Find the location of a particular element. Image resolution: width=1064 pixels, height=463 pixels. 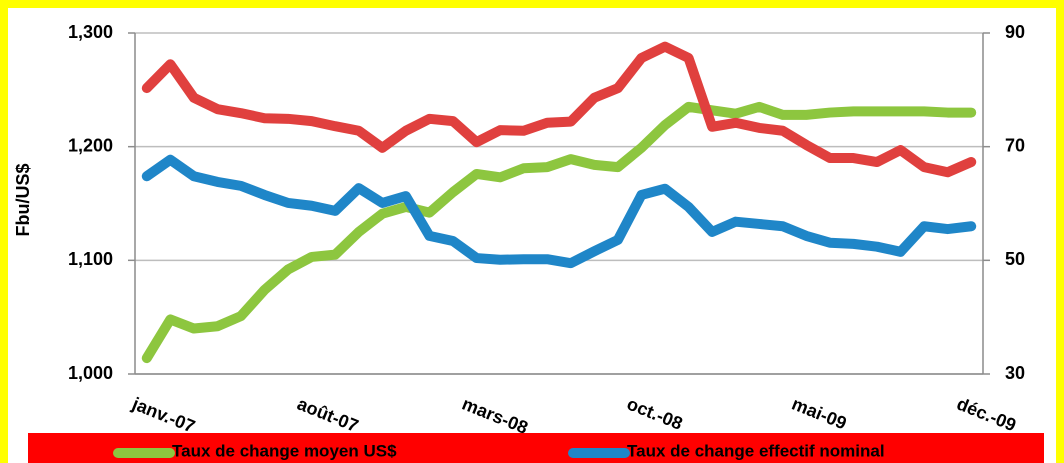

legend-box is located at coordinates (536, 448).